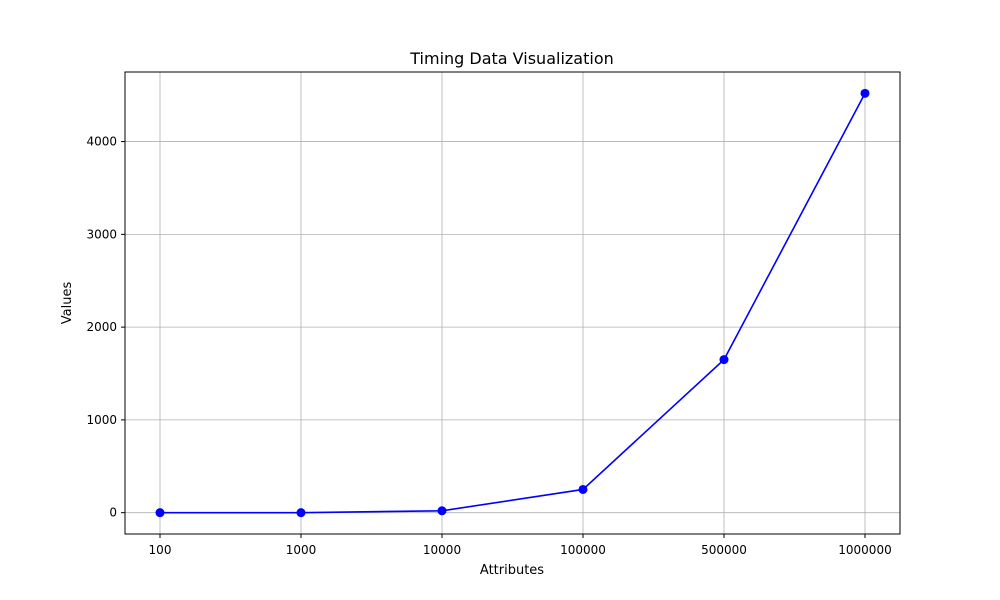 The height and width of the screenshot is (600, 1000). Describe the element at coordinates (511, 58) in the screenshot. I see `chart-title: Timing Data Visualization` at that location.